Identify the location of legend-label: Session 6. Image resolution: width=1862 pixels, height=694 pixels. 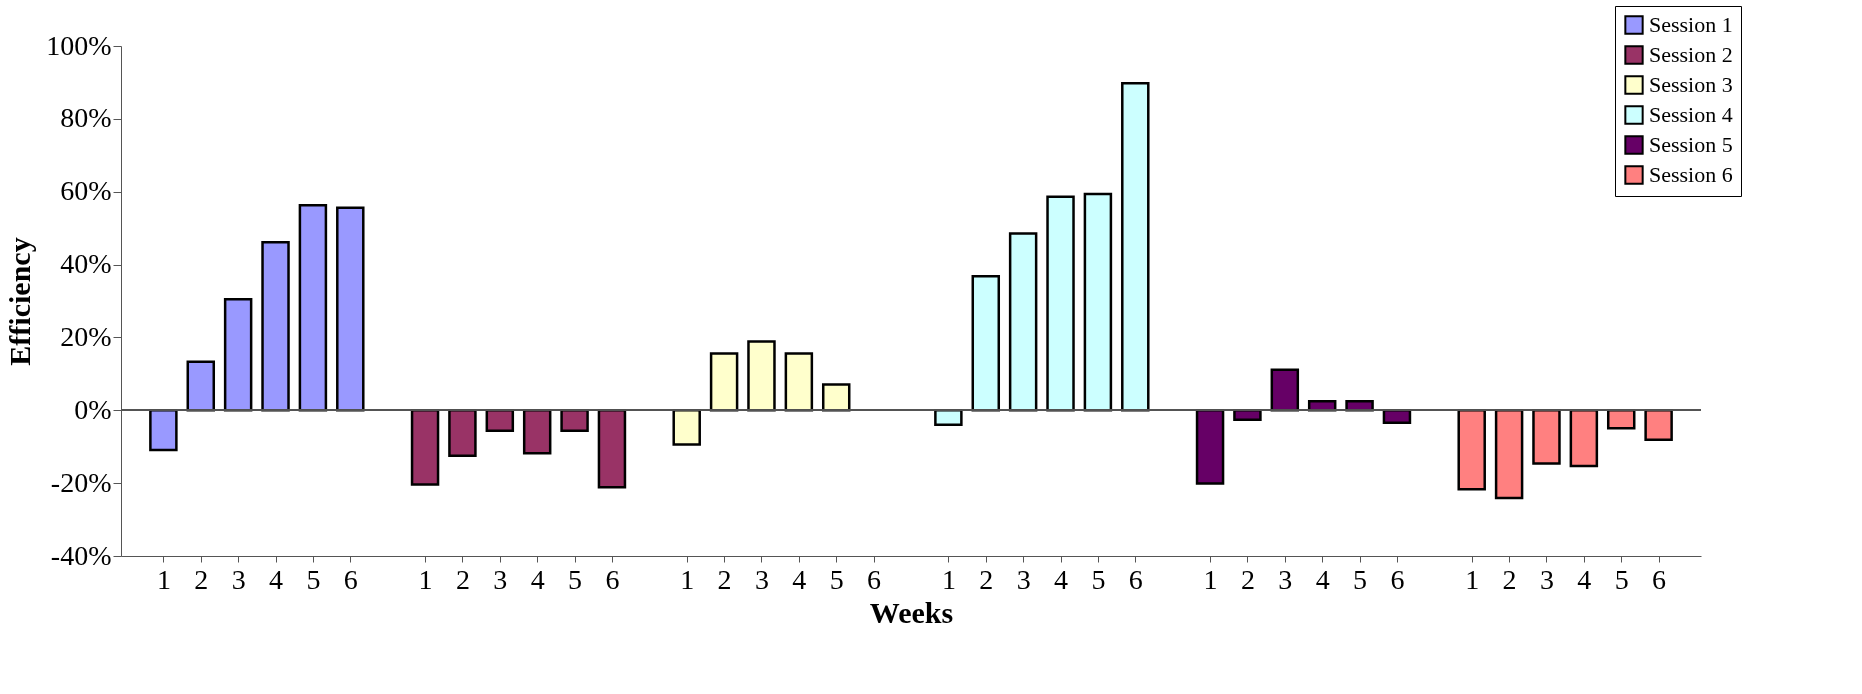
(1691, 174).